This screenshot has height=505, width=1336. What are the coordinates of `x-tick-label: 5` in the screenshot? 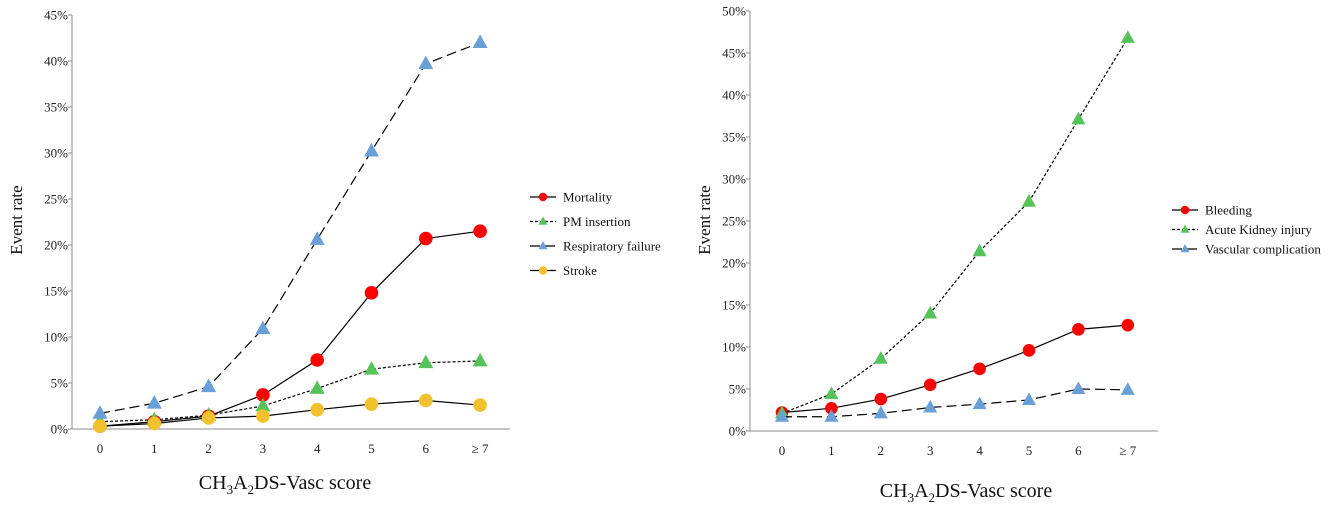 It's located at (1029, 450).